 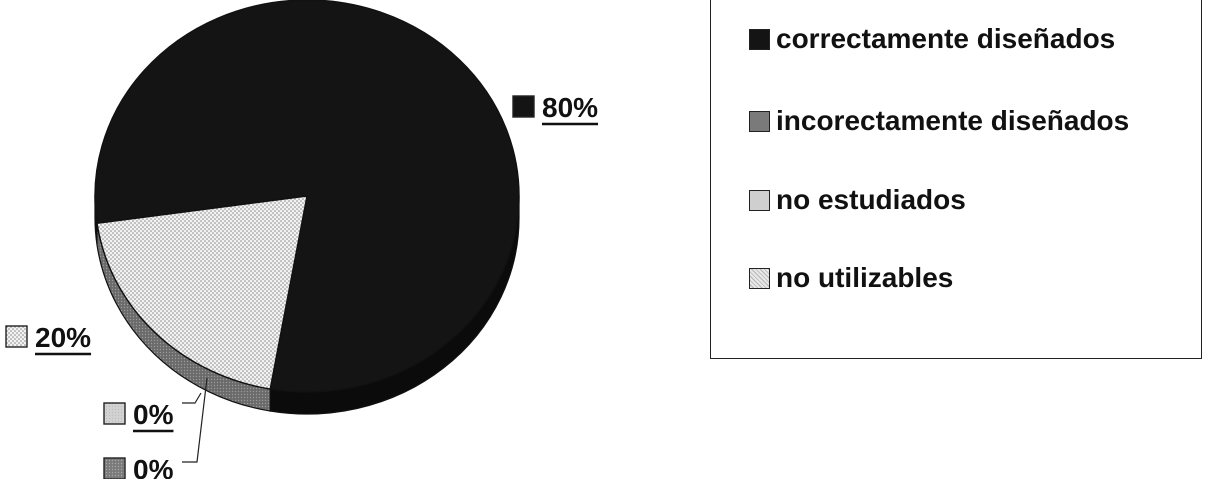 What do you see at coordinates (871, 199) in the screenshot?
I see `legend-label: no estudiados` at bounding box center [871, 199].